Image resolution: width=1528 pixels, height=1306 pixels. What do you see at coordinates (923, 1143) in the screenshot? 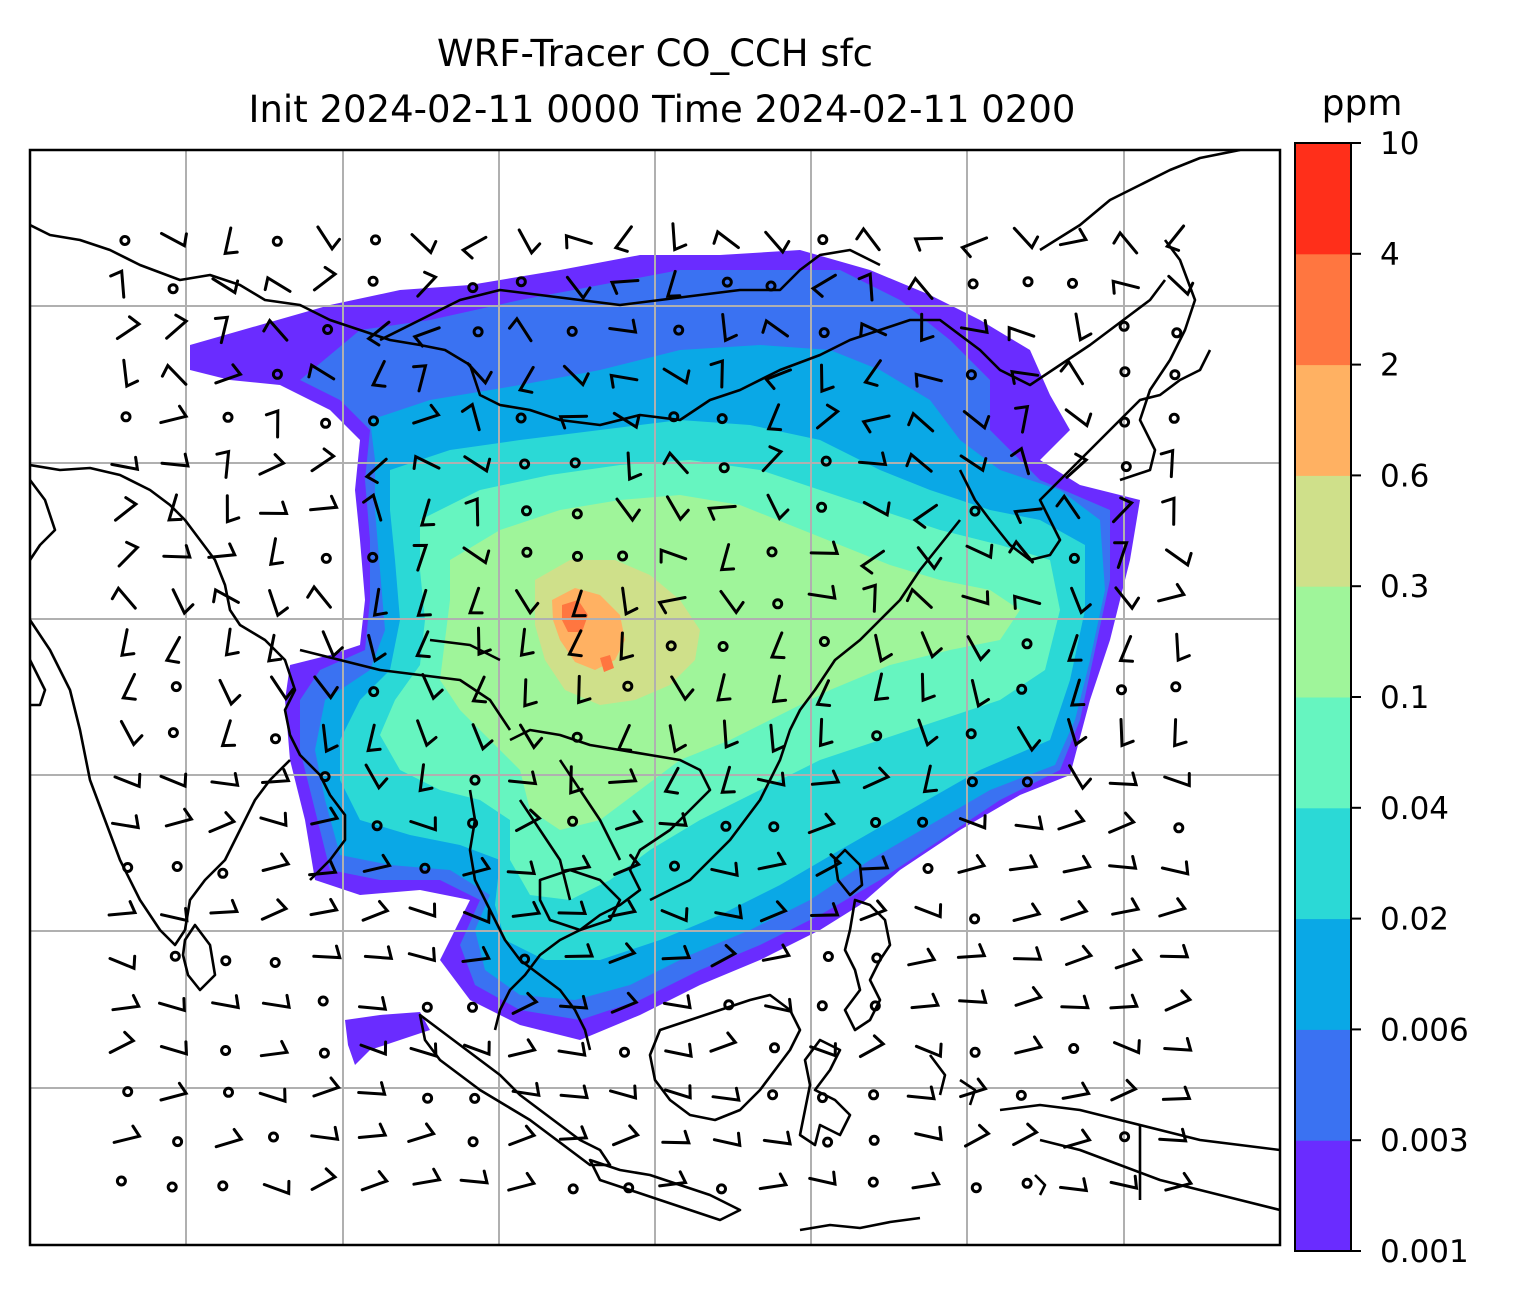
I see `small-islands` at bounding box center [923, 1143].